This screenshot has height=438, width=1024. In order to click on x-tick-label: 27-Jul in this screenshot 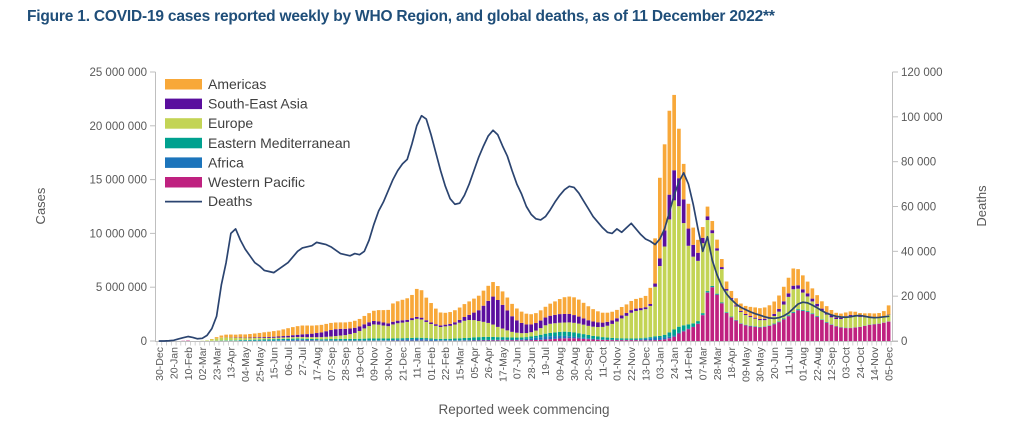, I will do `click(303, 361)`.